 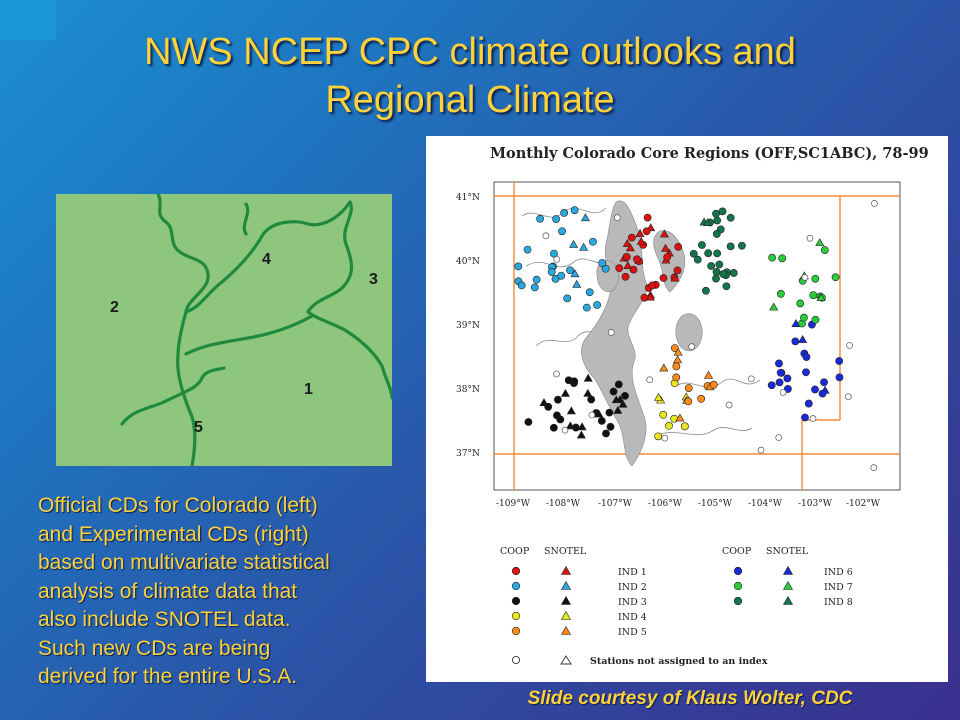 What do you see at coordinates (468, 454) in the screenshot?
I see `lat-label: 37°N` at bounding box center [468, 454].